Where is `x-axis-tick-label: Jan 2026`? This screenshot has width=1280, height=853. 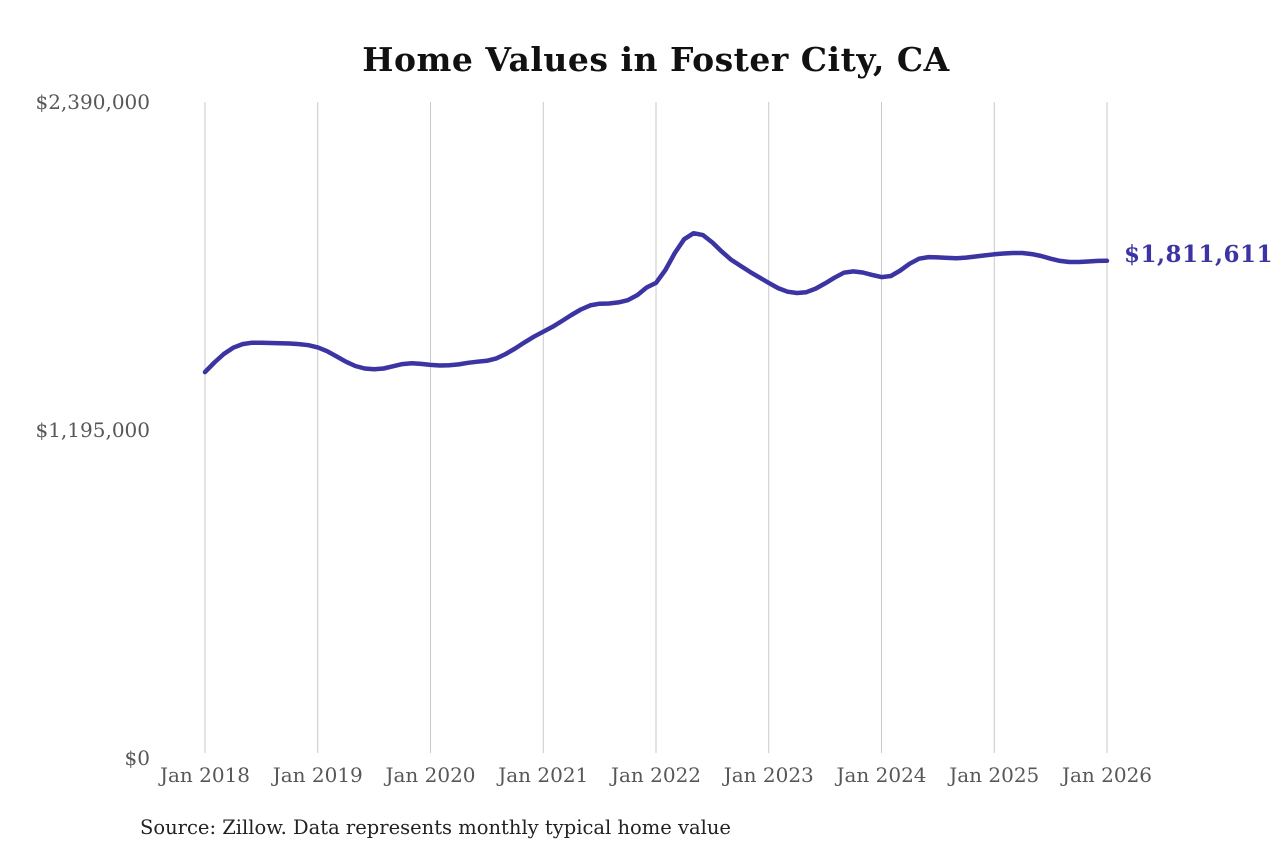
x-axis-tick-label: Jan 2026 is located at coordinates (1107, 775).